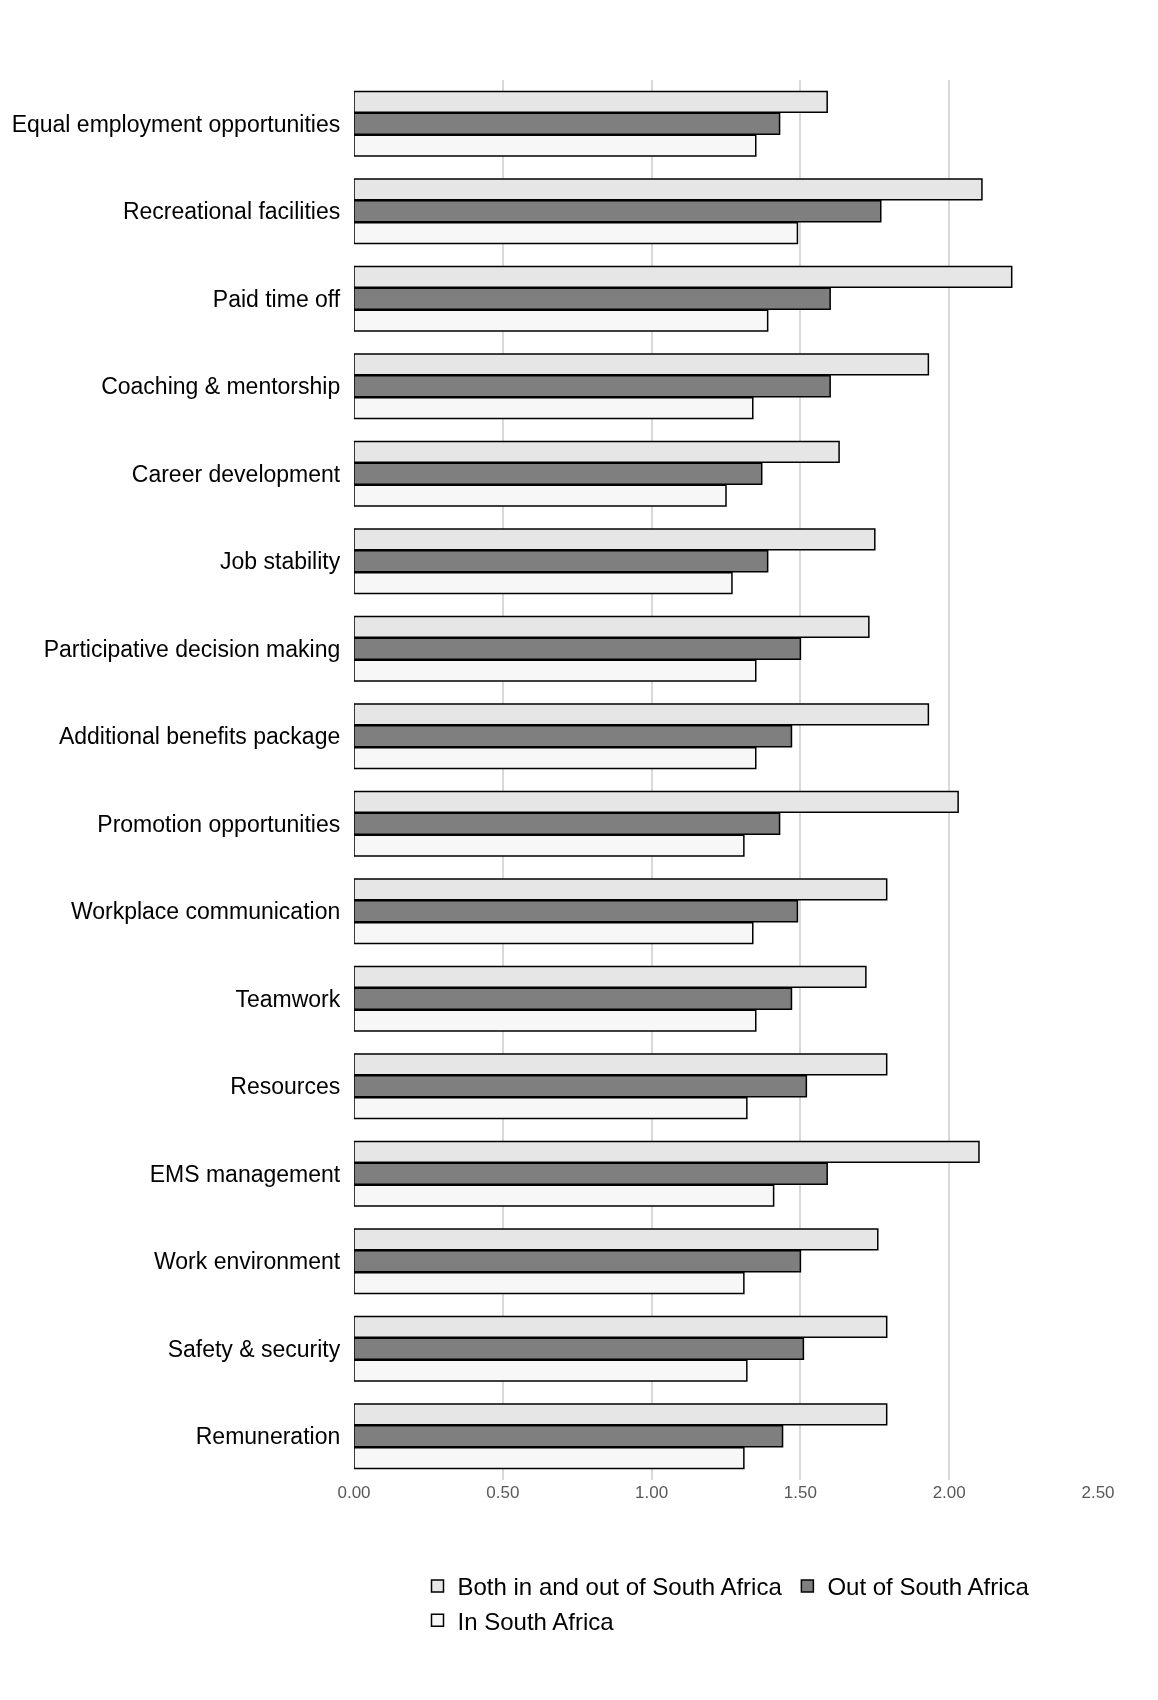 The image size is (1158, 1700). Describe the element at coordinates (251, 1173) in the screenshot. I see `y-tick-label: EMS management` at that location.